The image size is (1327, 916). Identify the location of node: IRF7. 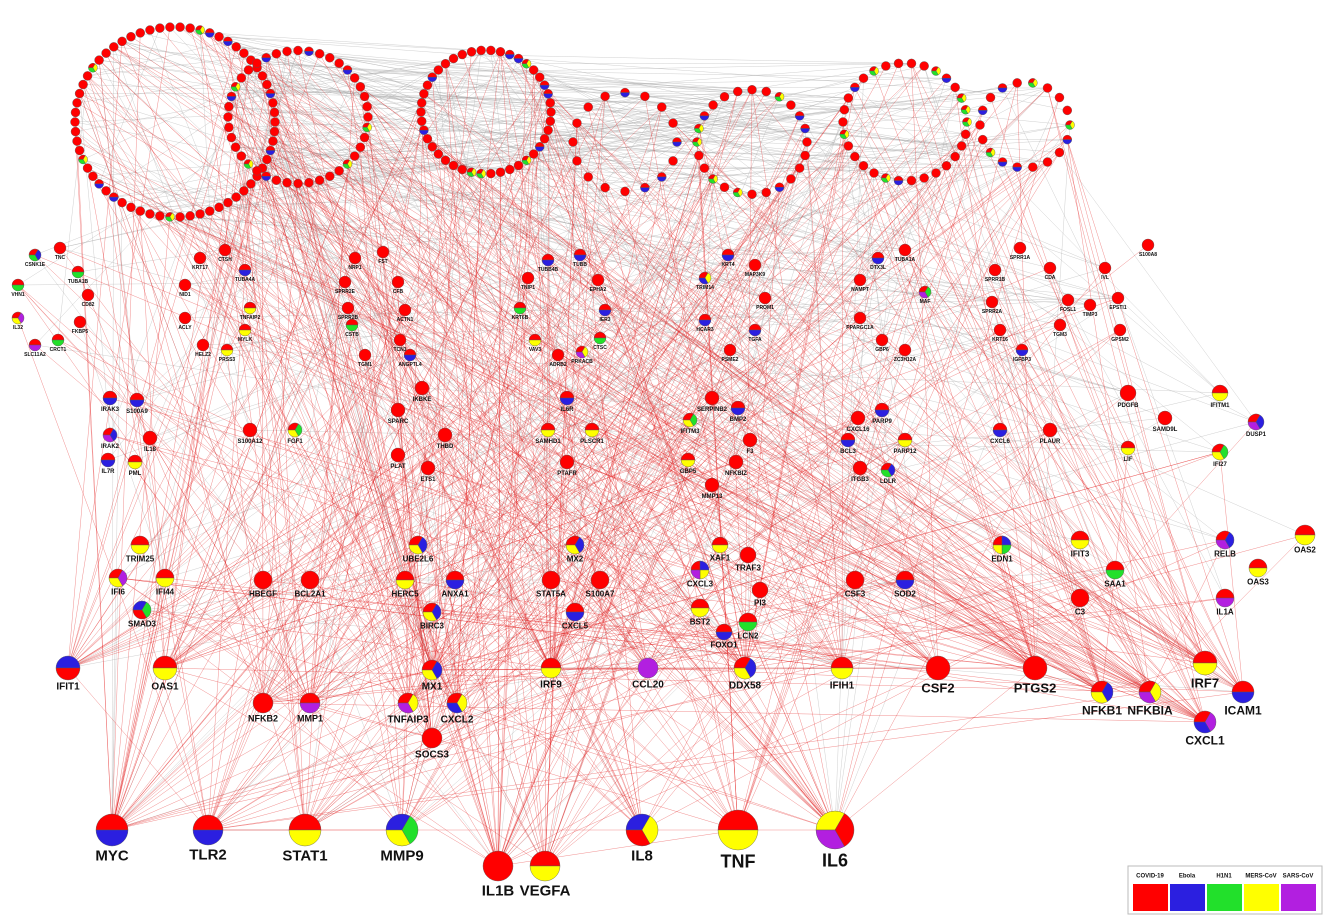
(1205, 670).